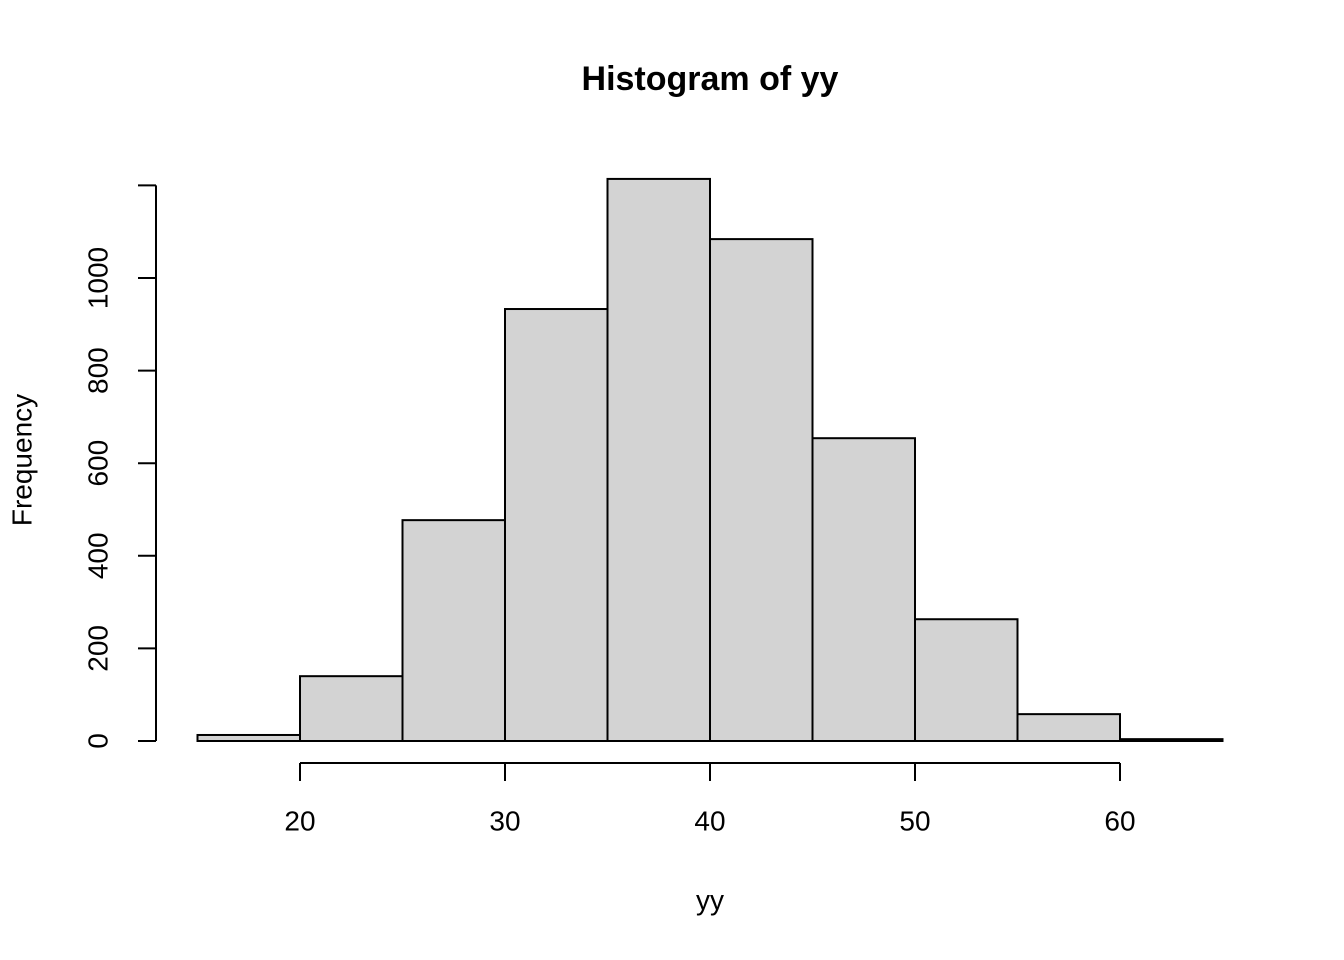 The width and height of the screenshot is (1344, 960). What do you see at coordinates (1119, 820) in the screenshot?
I see `x-tick-label: 60` at bounding box center [1119, 820].